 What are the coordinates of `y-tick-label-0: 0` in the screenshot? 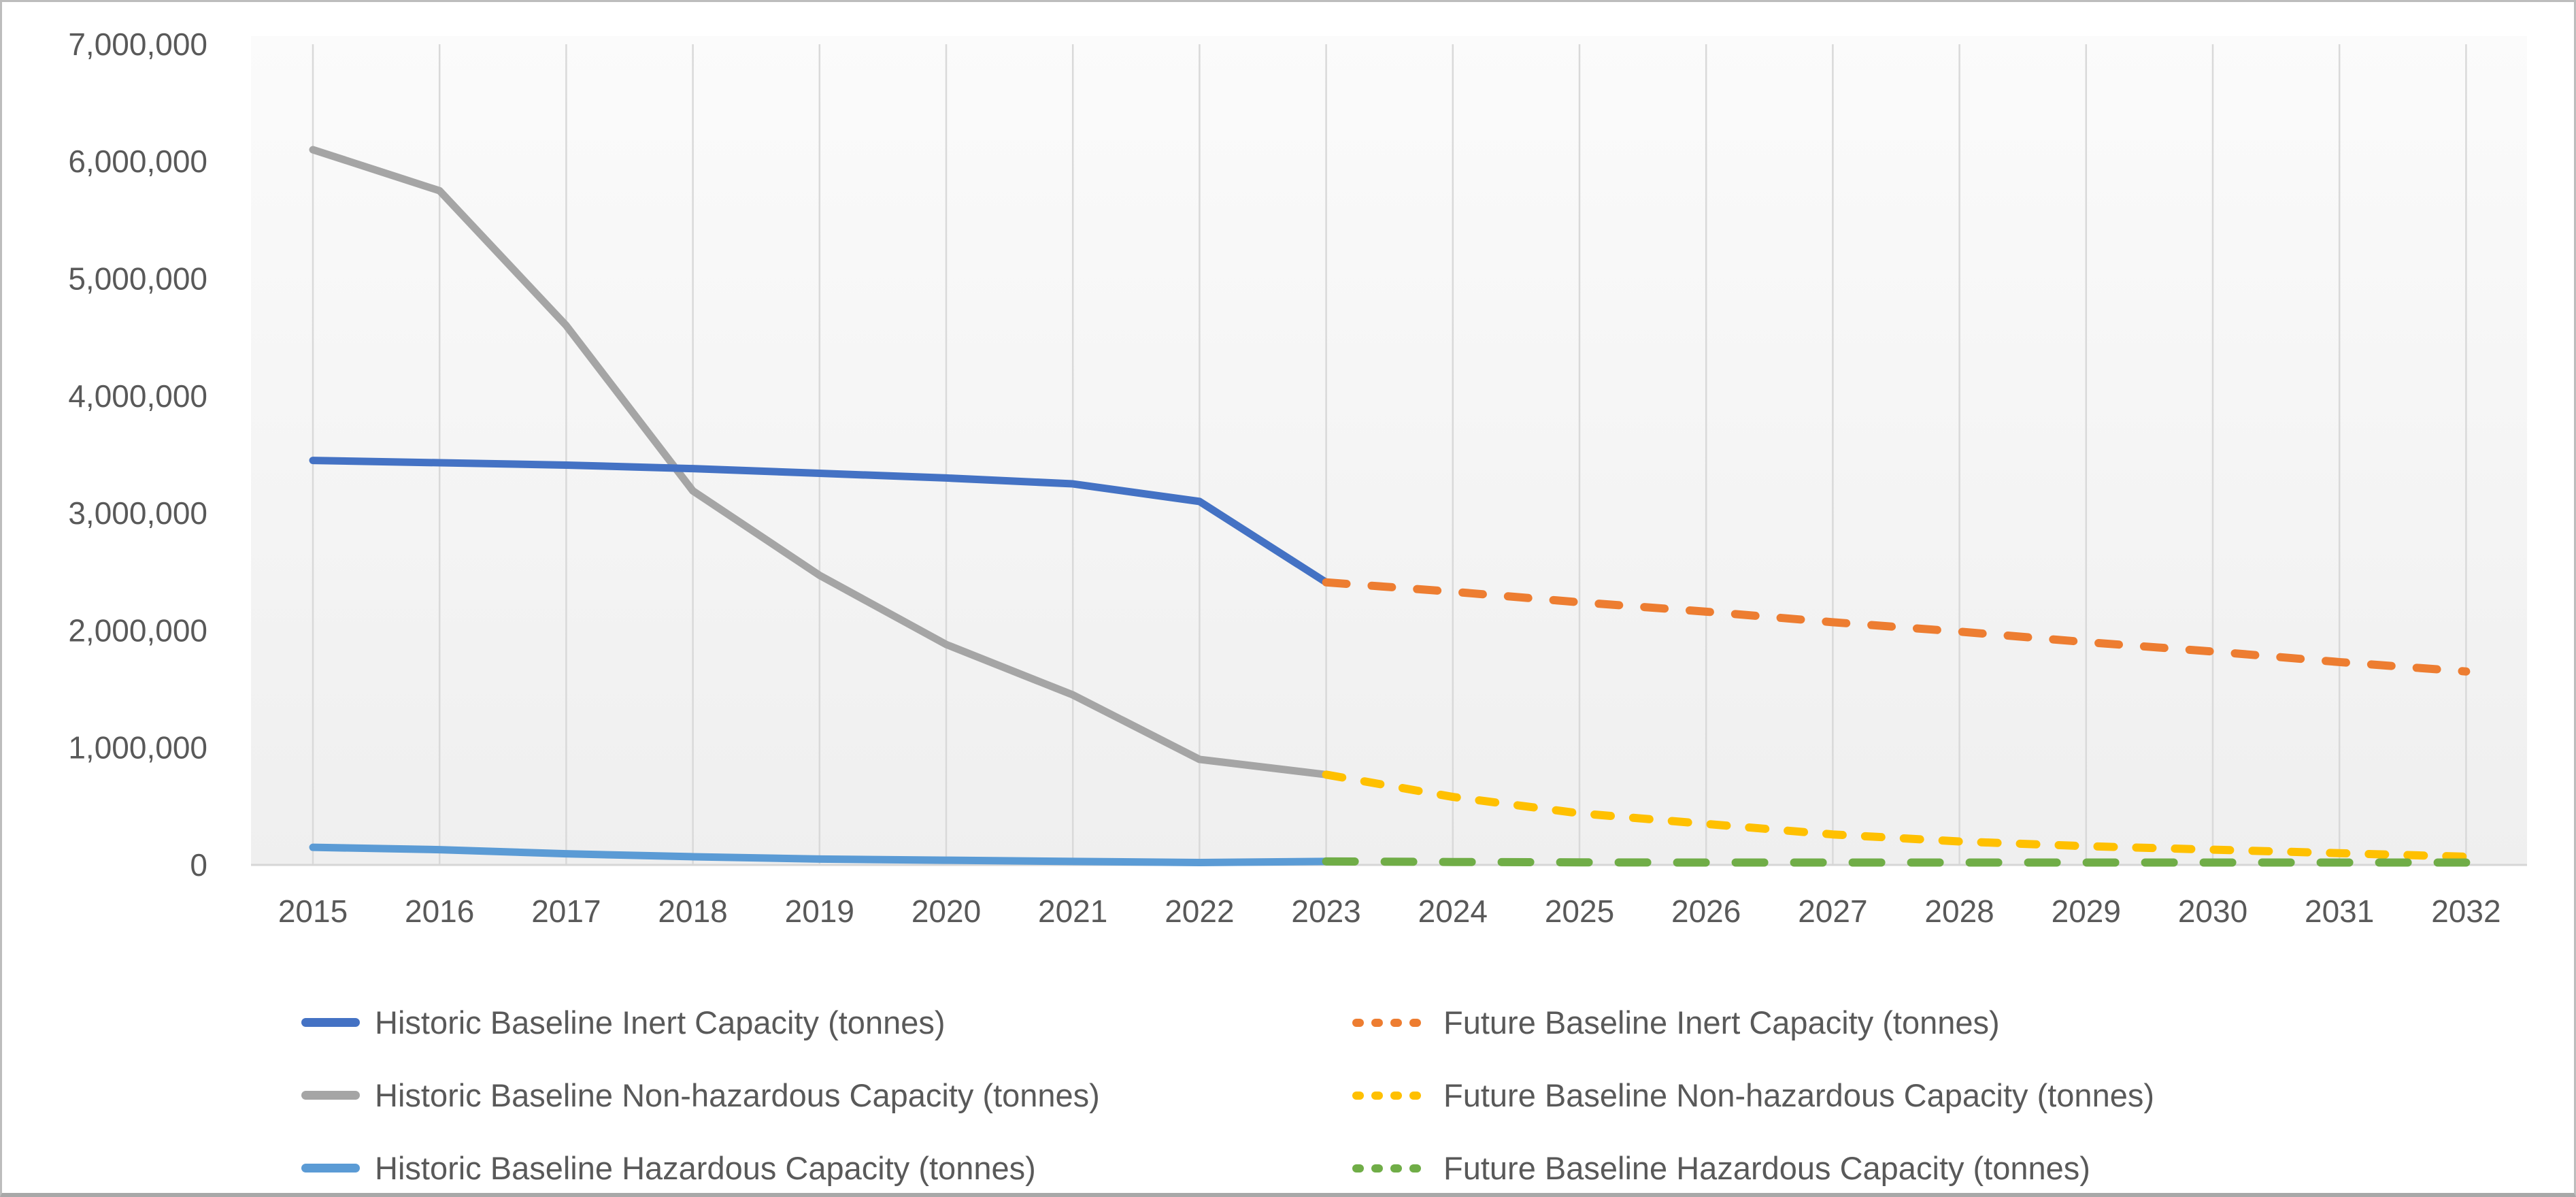 It's located at (198, 865).